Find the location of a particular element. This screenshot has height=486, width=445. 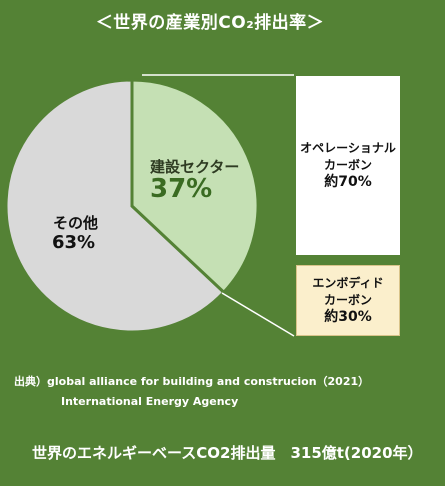

embodied-carbon-label-1: エンボディド is located at coordinates (348, 283).